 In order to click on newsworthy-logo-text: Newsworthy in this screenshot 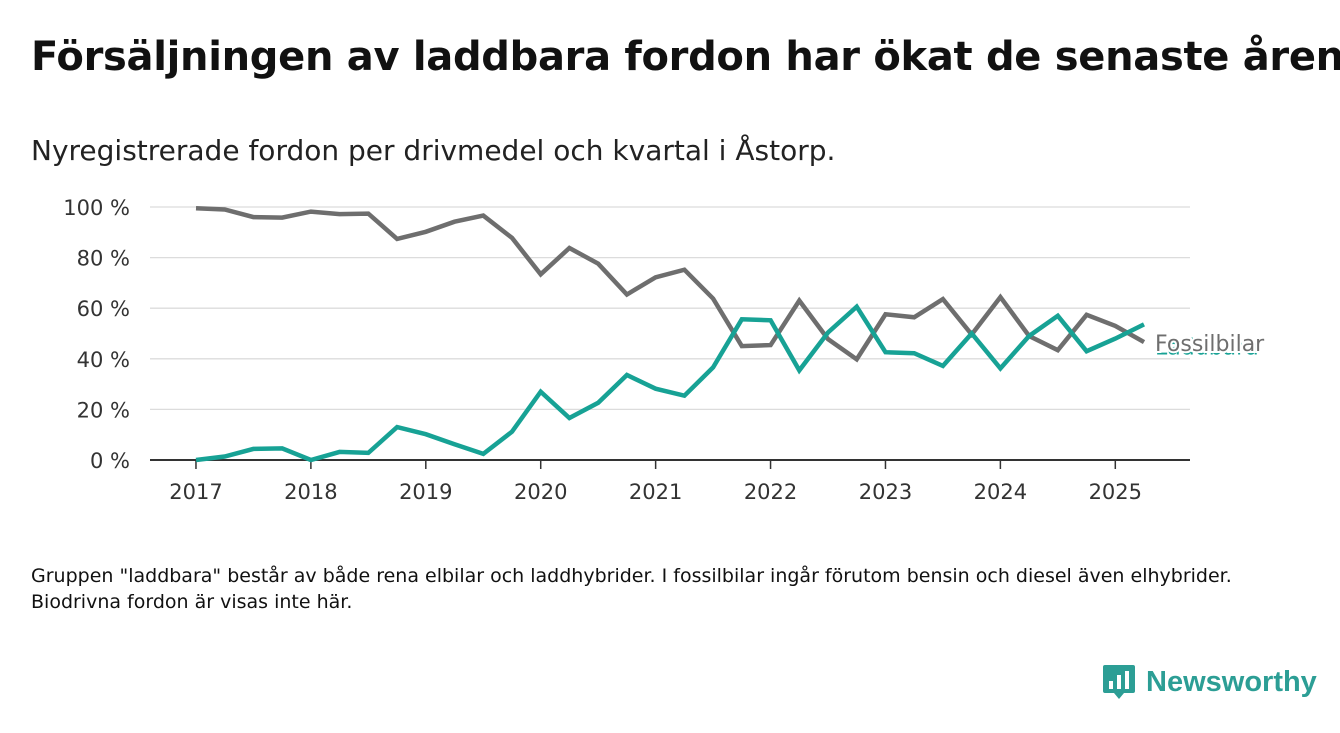, I will do `click(1231, 681)`.